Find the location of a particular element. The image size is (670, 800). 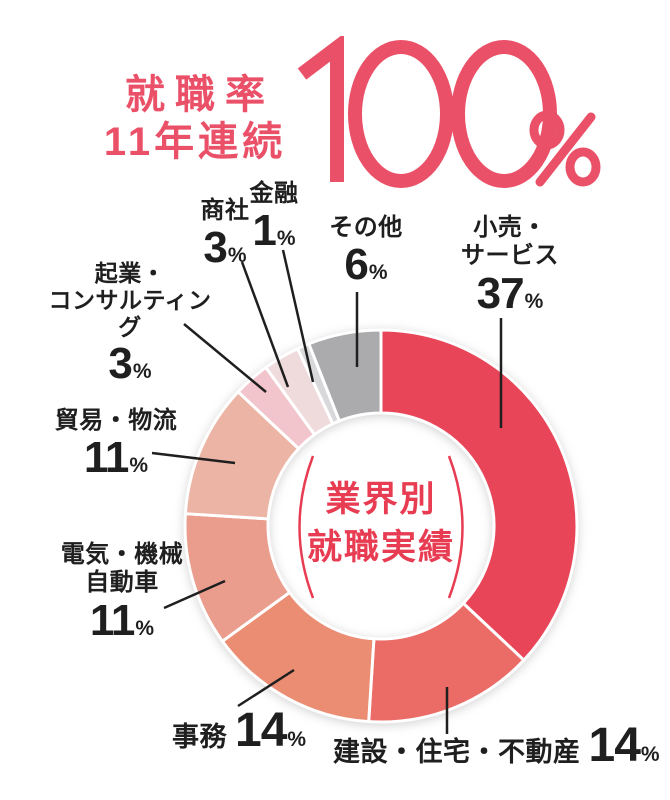

callout-label: 電気・機械 is located at coordinates (122, 554).